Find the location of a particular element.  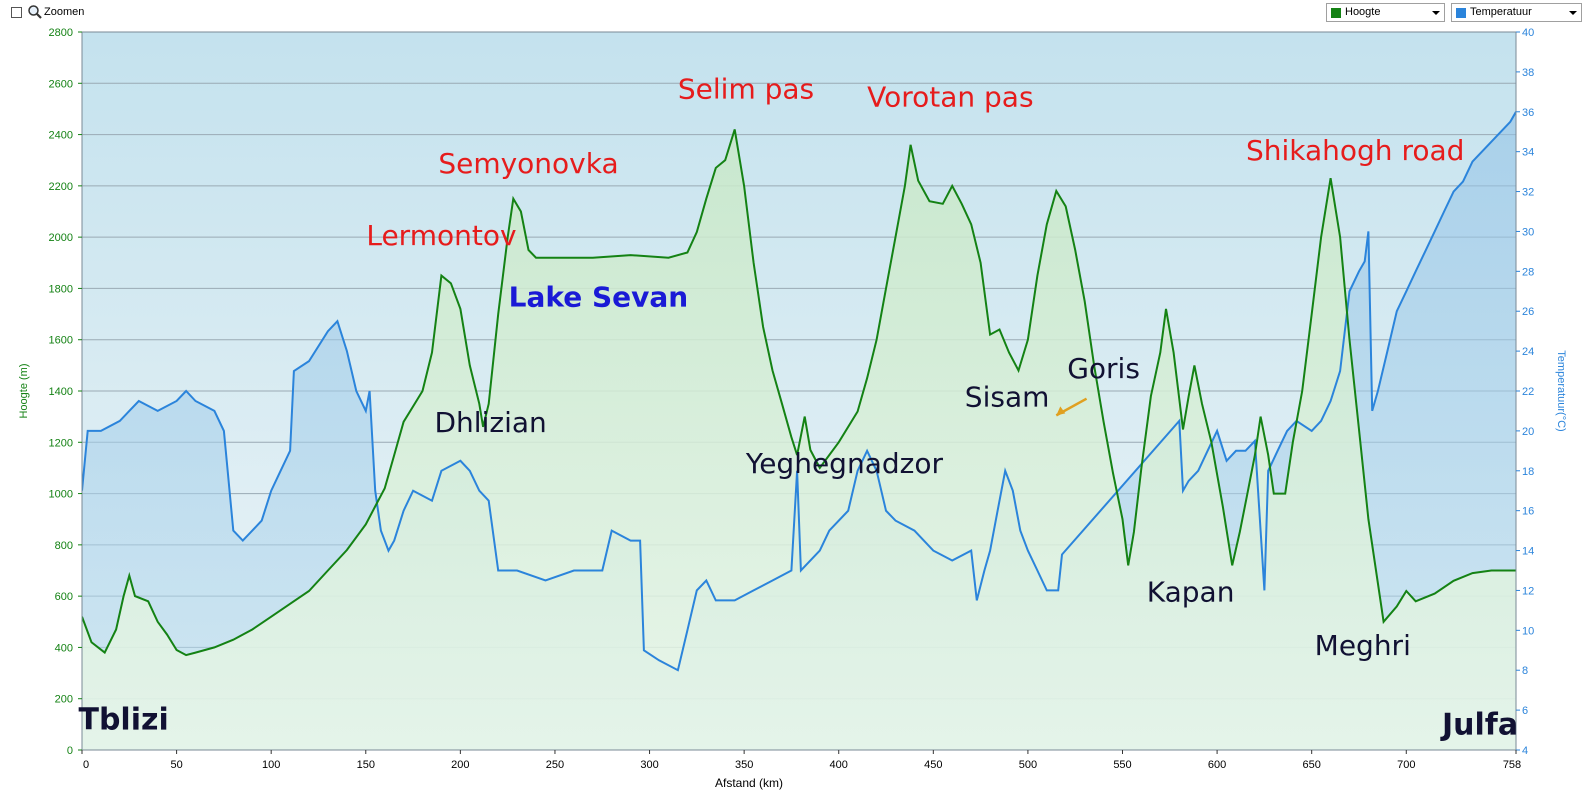

y-left-tick-label: 2200 is located at coordinates (61, 187).